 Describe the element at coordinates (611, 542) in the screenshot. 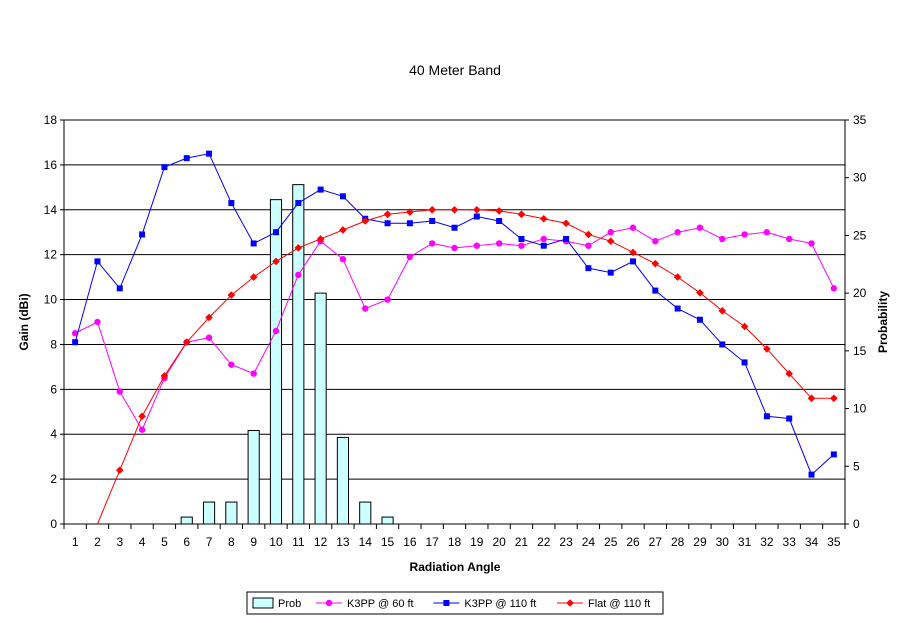

I see `x-tick-label: 25` at that location.